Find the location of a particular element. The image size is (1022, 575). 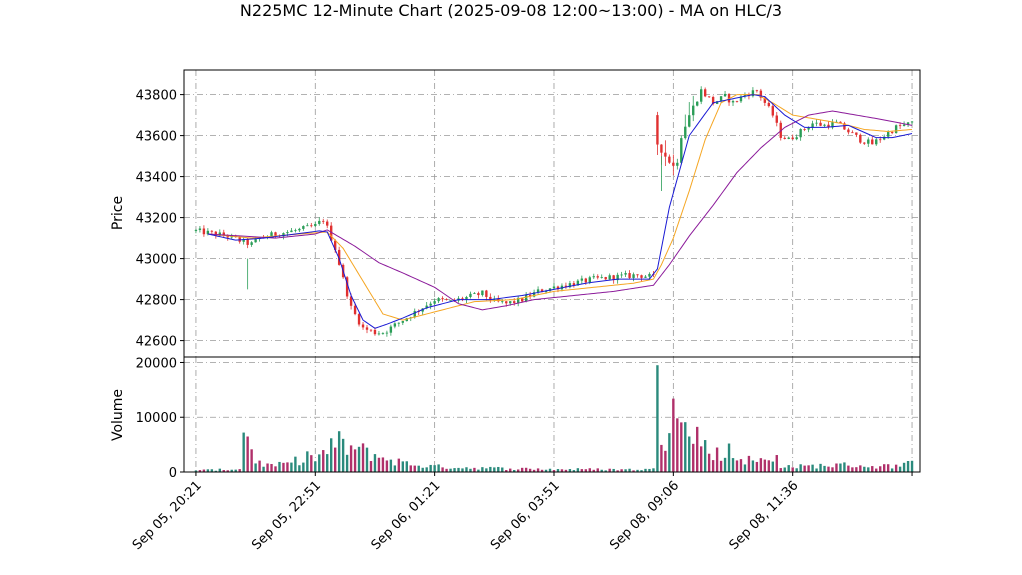

volume-tick-label: 10000 is located at coordinates (156, 418).